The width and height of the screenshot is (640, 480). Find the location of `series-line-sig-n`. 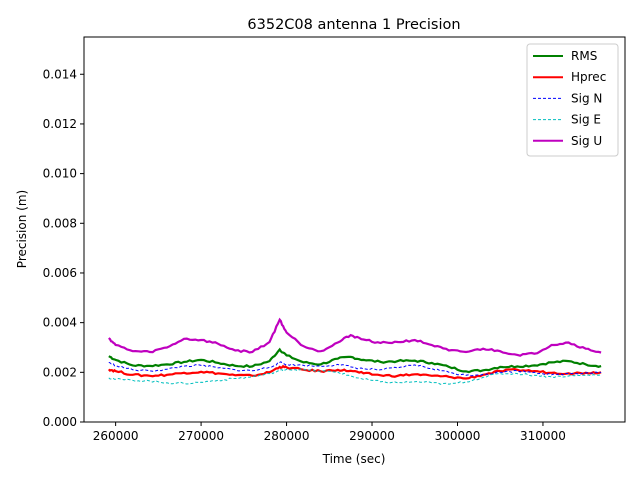

series-line-sig-n is located at coordinates (355, 369).